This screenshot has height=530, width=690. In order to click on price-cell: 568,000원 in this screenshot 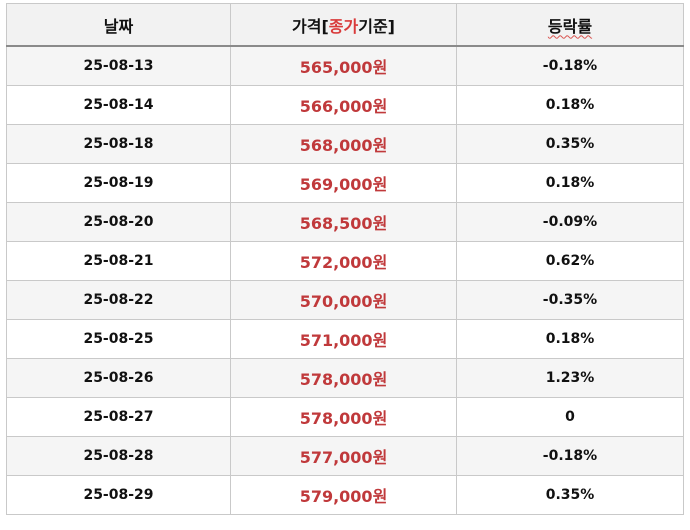, I will do `click(343, 144)`.